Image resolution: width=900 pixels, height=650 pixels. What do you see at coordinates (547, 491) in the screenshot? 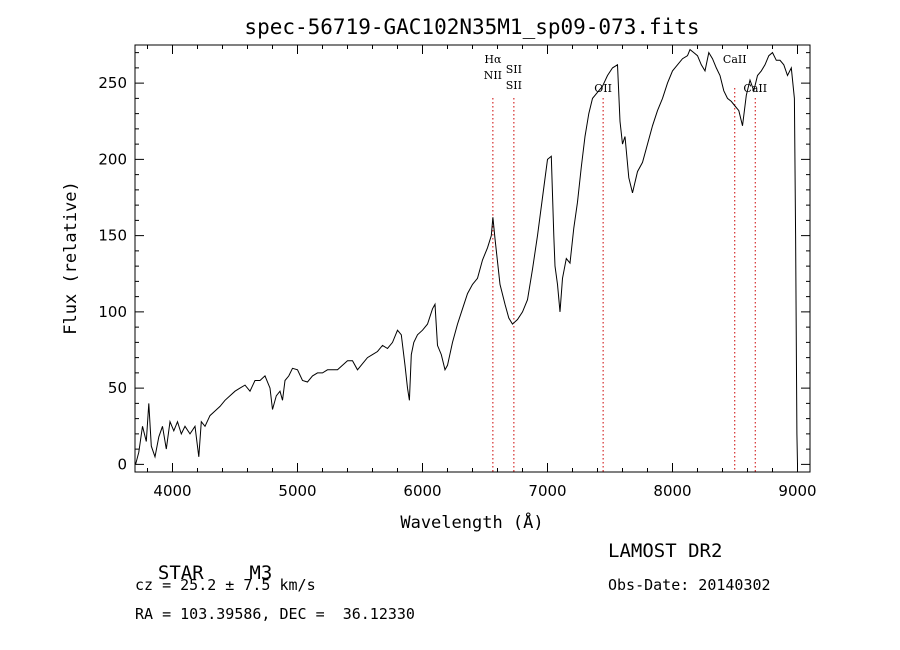
I see `x-tick-label: 7000` at bounding box center [547, 491].